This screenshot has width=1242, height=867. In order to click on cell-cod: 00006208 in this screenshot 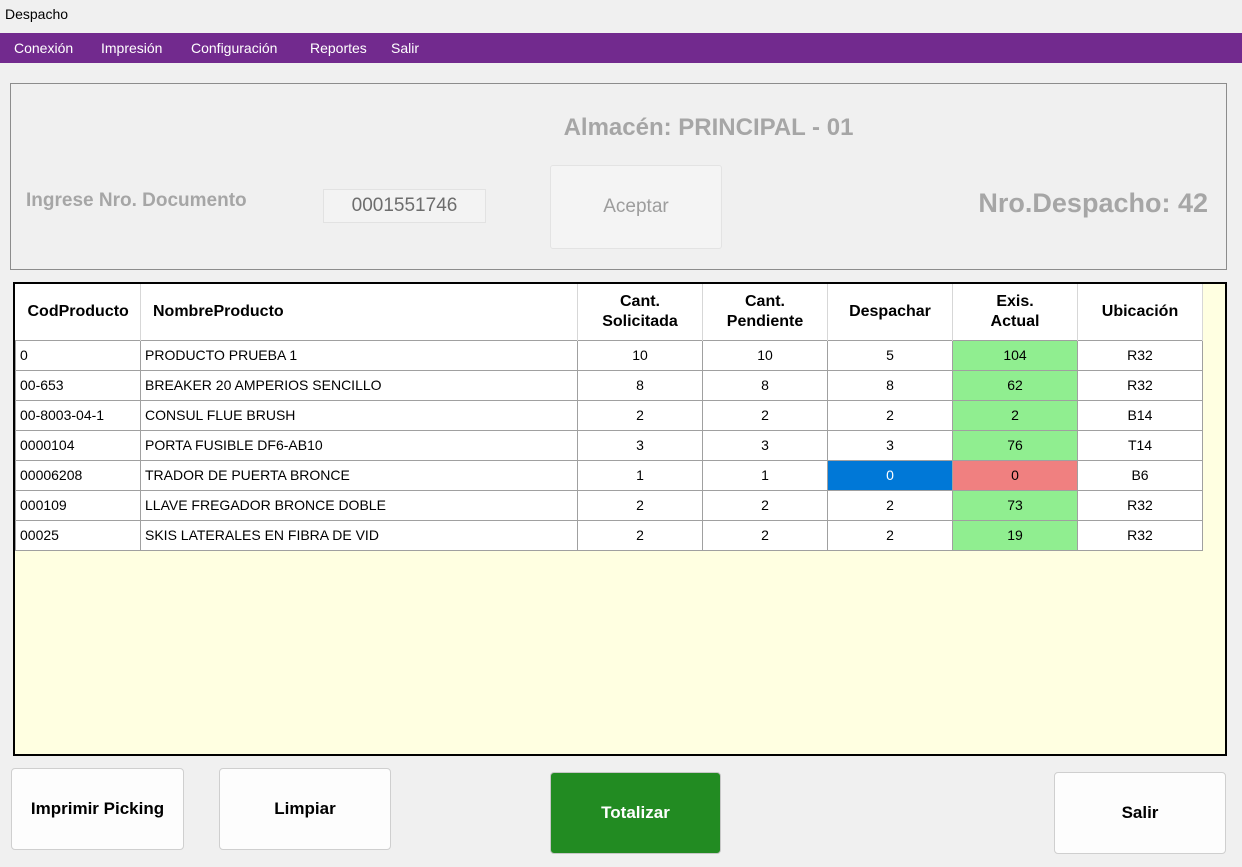, I will do `click(78, 475)`.